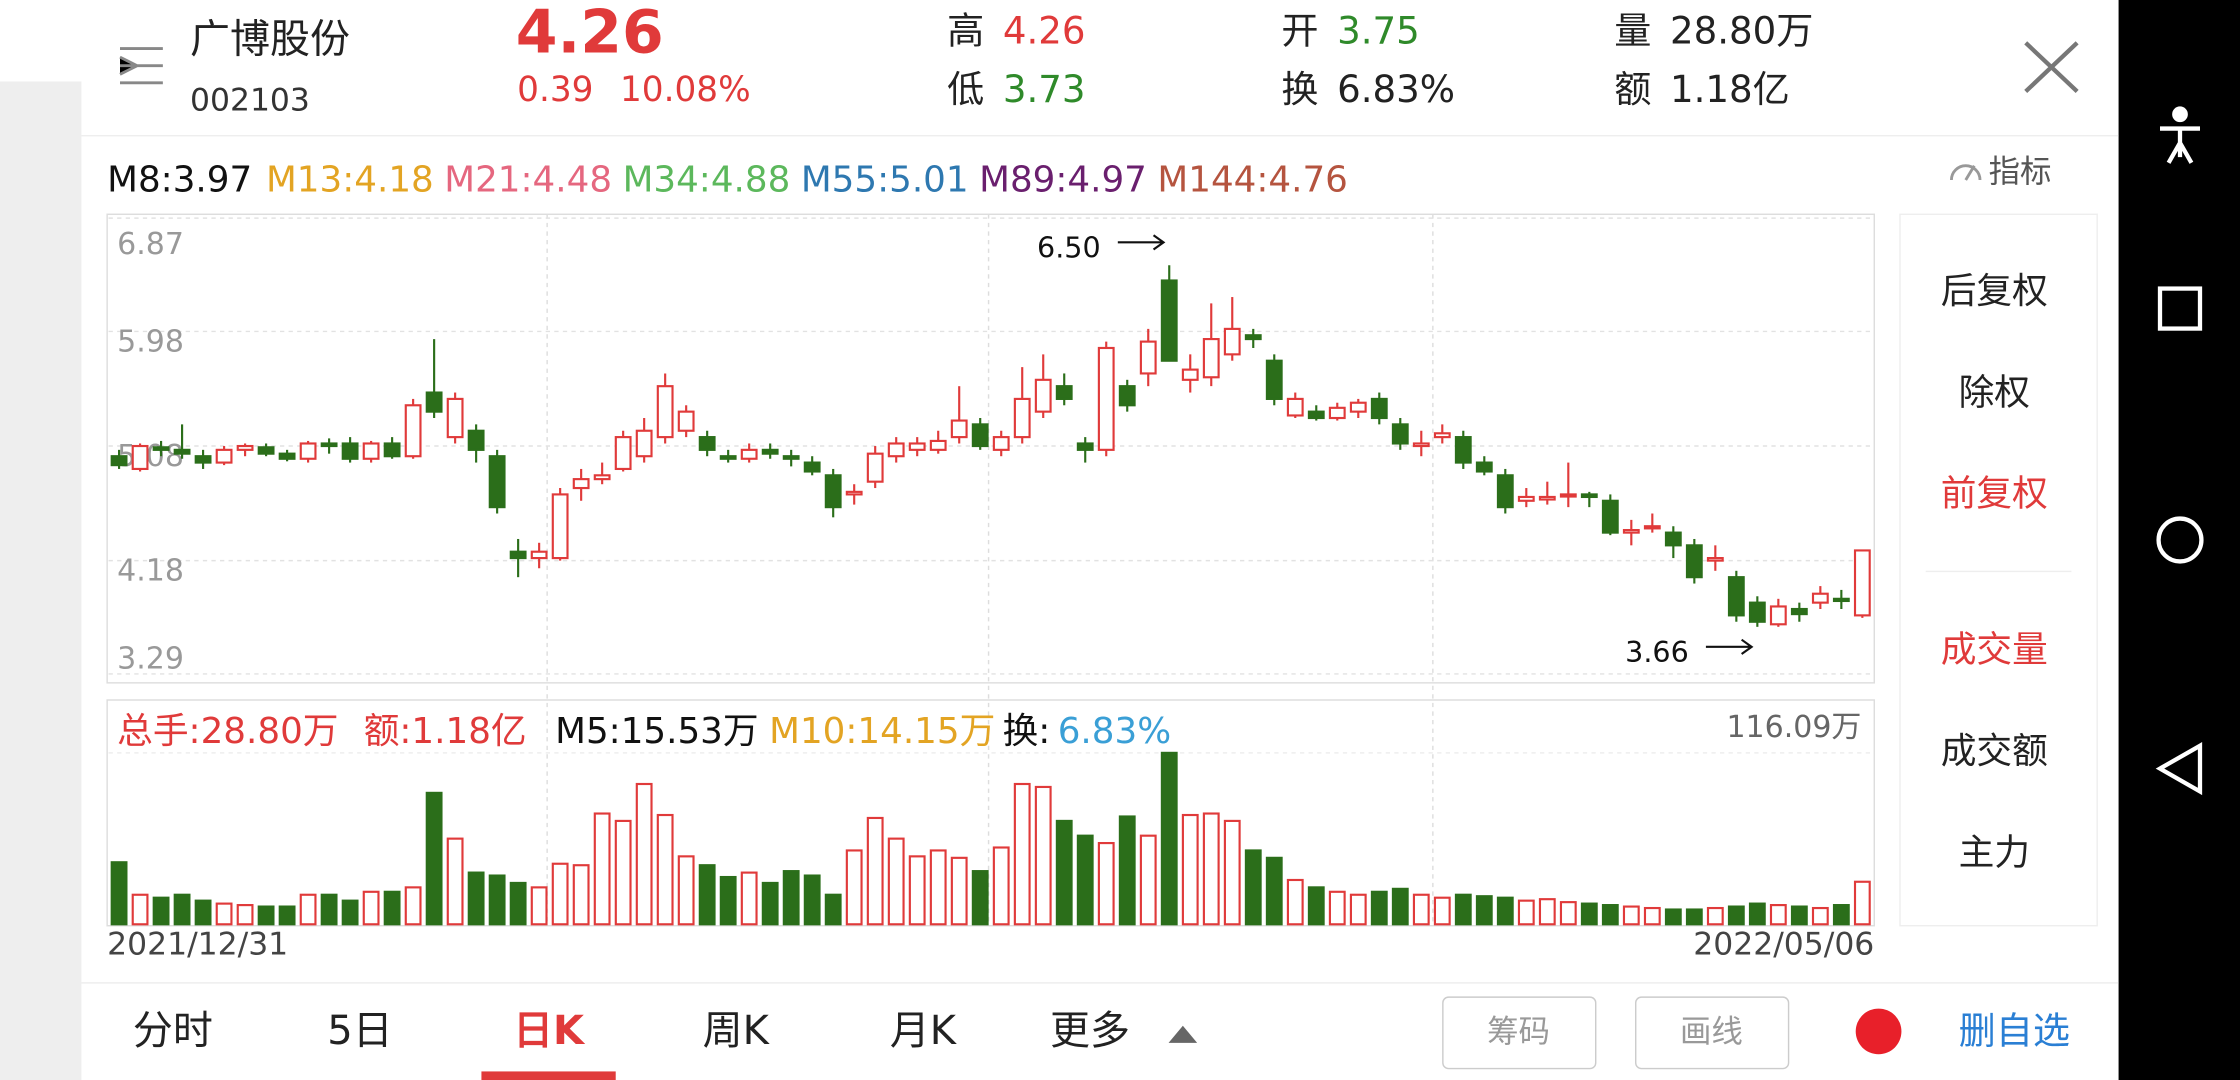  Describe the element at coordinates (555, 90) in the screenshot. I see `change: 0.39` at that location.